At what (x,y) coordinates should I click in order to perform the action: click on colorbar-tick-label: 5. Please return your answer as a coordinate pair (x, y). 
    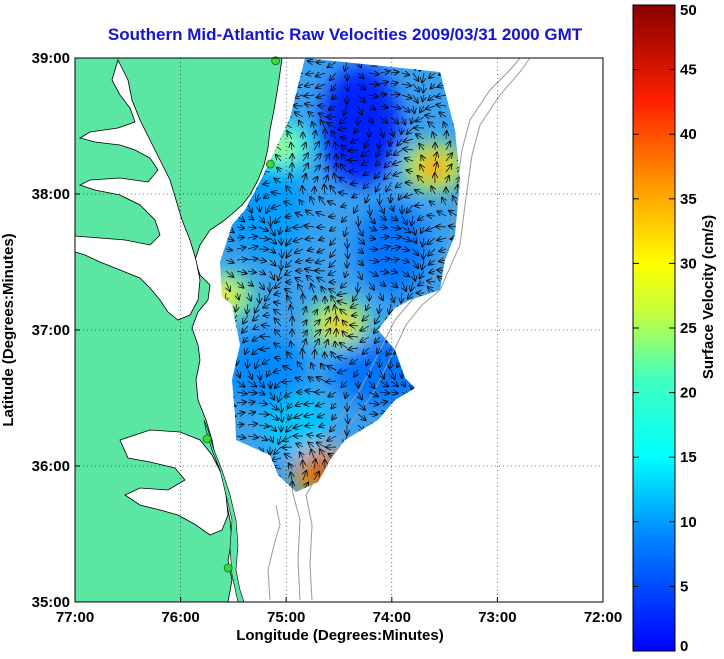
    Looking at the image, I should click on (684, 586).